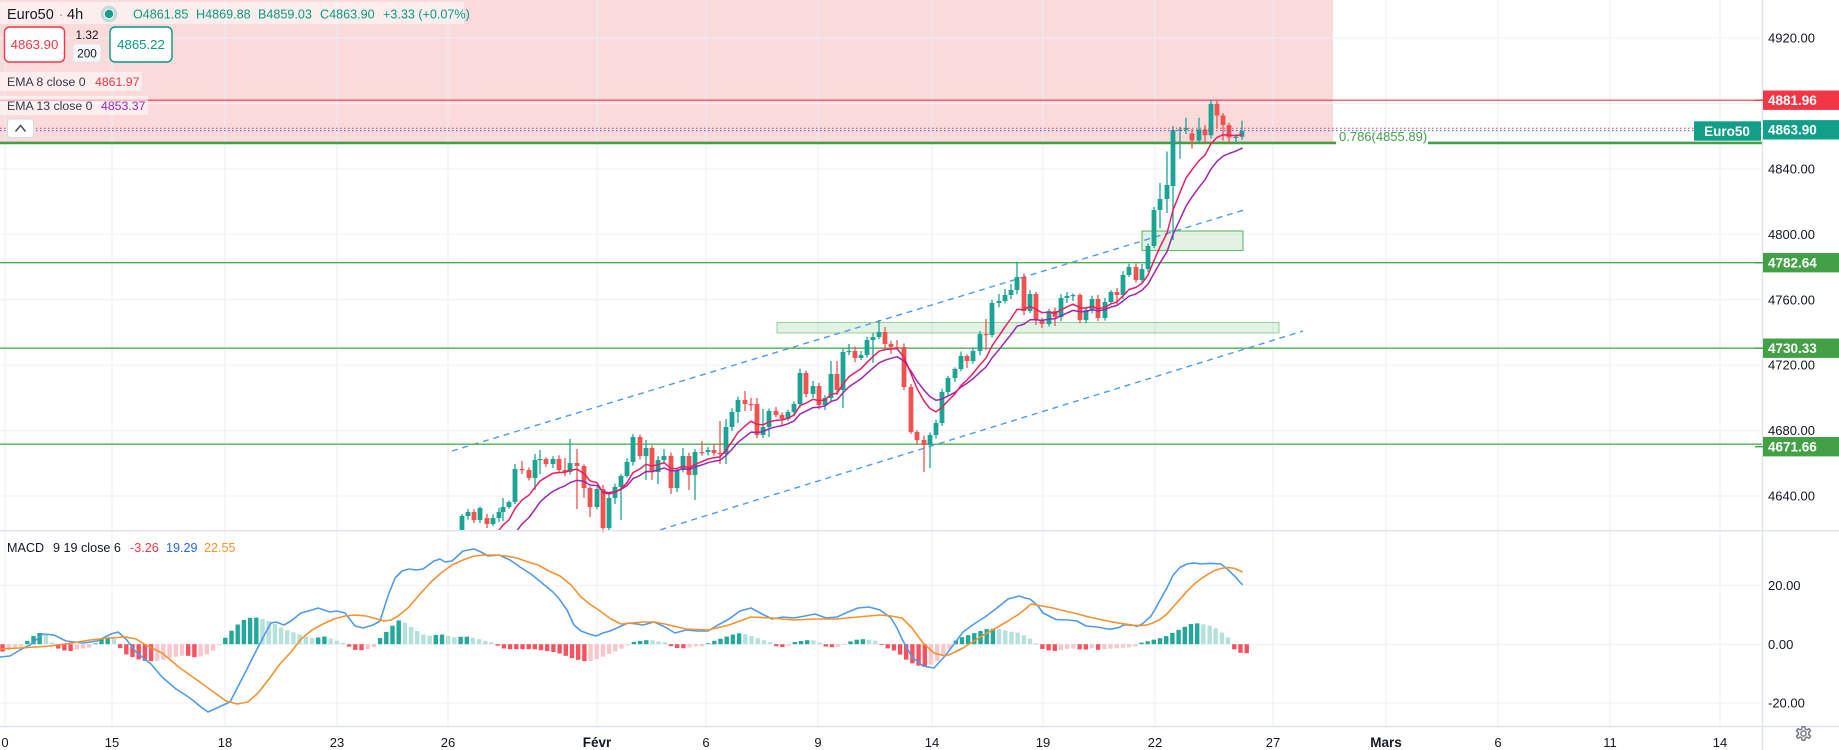 The image size is (1839, 750). Describe the element at coordinates (160, 15) in the screenshot. I see `svg-text: O4861.85` at that location.